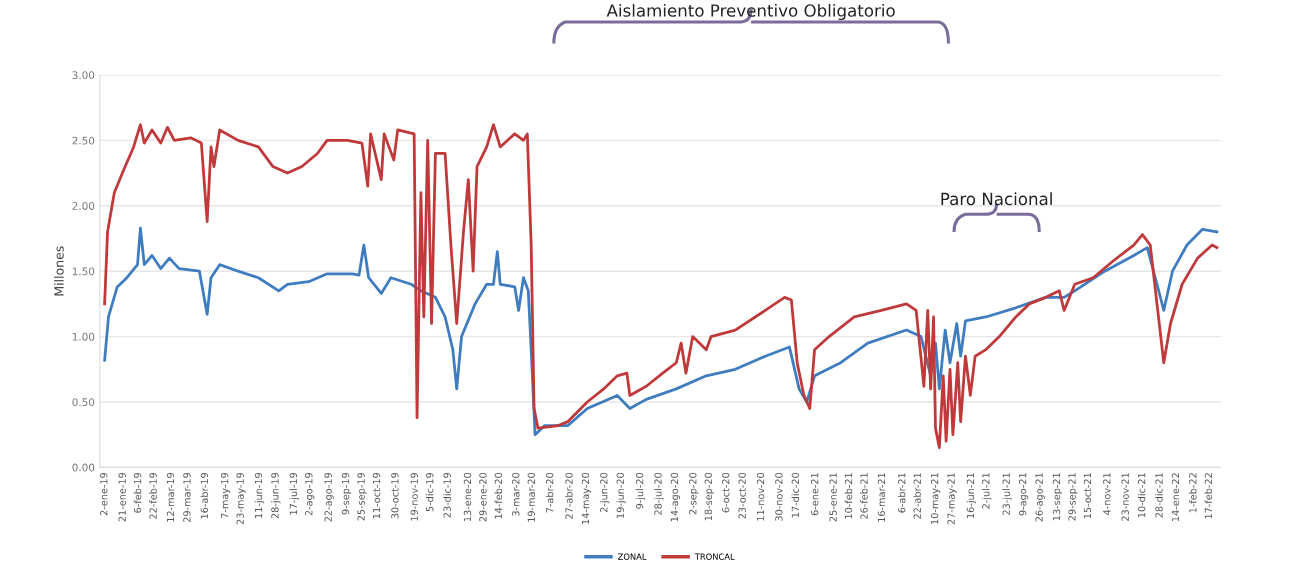  I want to click on x-tick-label: 5-dic-19, so click(429, 492).